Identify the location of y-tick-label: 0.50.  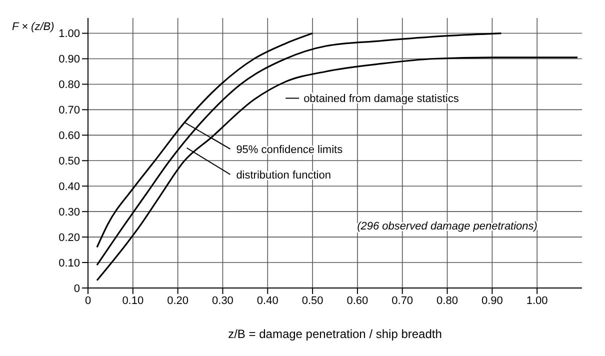
(69, 162).